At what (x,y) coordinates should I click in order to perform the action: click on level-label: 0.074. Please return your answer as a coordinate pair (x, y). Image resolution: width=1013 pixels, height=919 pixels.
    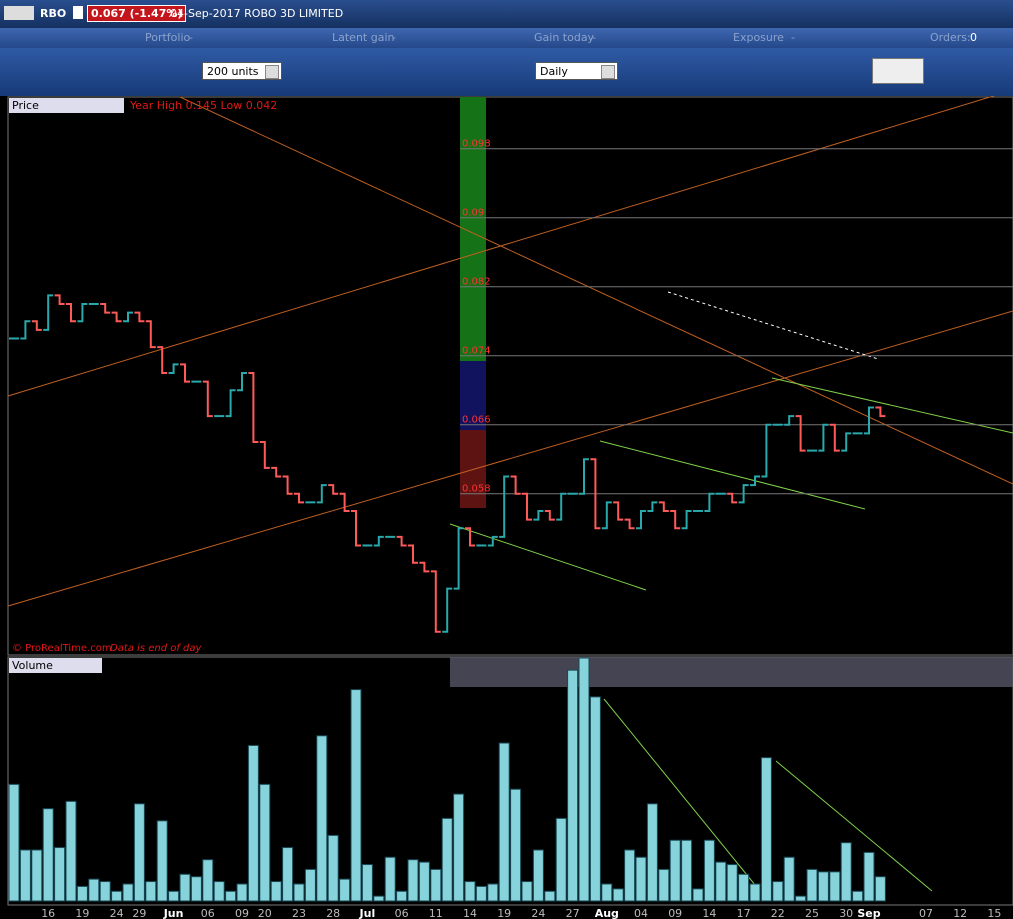
    Looking at the image, I should click on (476, 351).